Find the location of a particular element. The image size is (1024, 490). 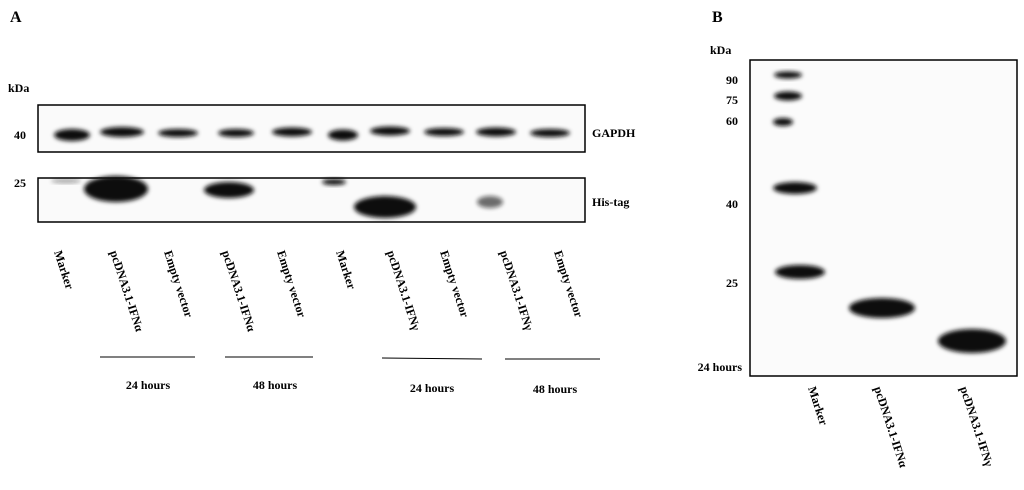

lane-labels: Marker pcDNA3.1-IFNα pcDNA3.1-IFNγ is located at coordinates (900, 427).